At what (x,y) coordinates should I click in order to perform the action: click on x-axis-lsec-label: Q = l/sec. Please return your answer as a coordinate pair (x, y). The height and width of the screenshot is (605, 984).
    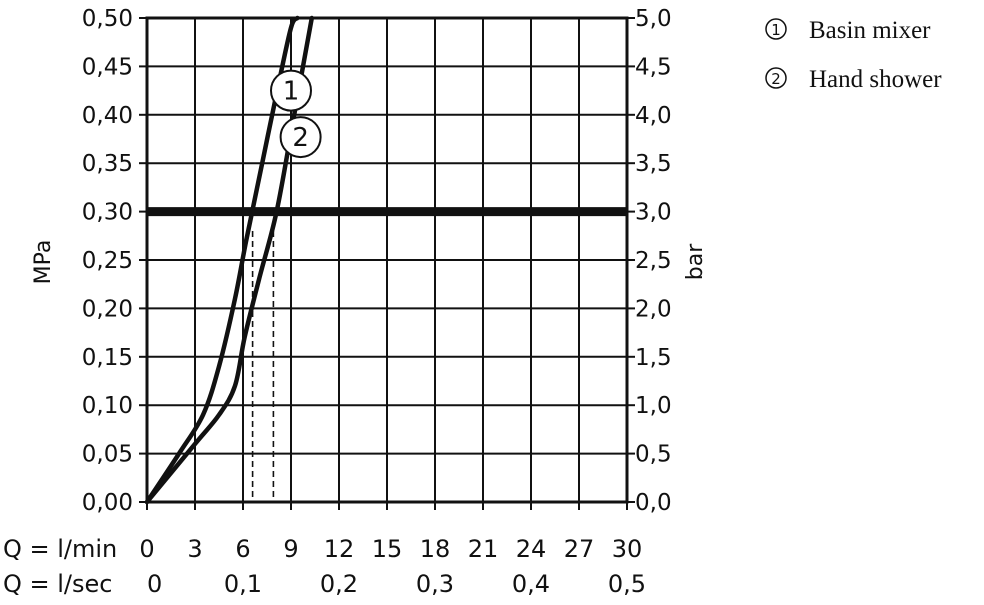
    Looking at the image, I should click on (57, 584).